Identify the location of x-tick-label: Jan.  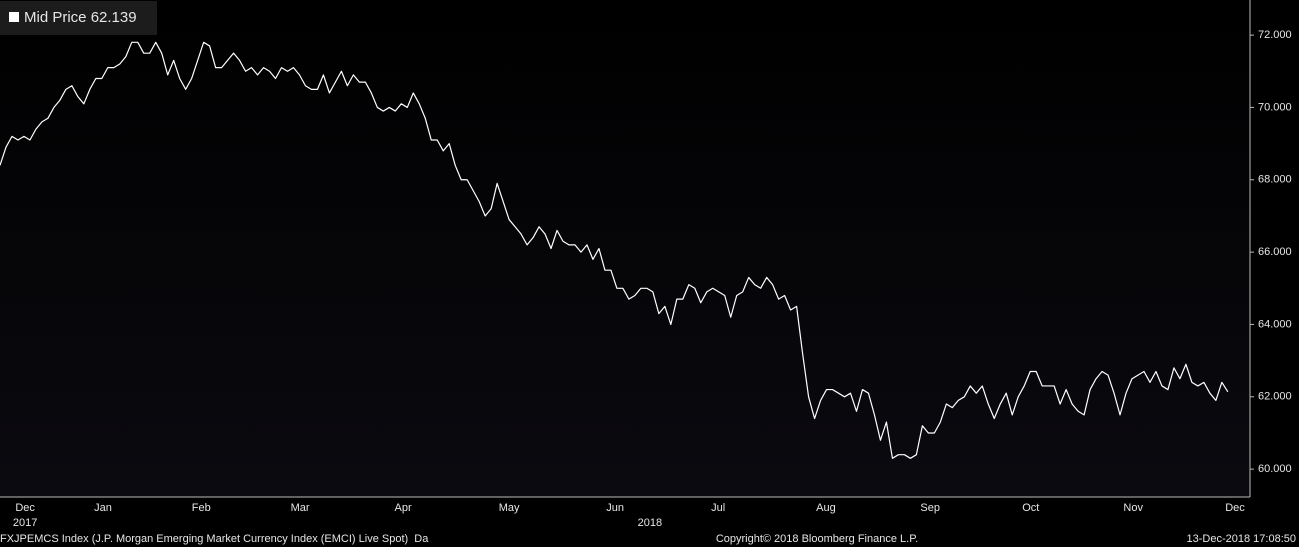
(103, 508).